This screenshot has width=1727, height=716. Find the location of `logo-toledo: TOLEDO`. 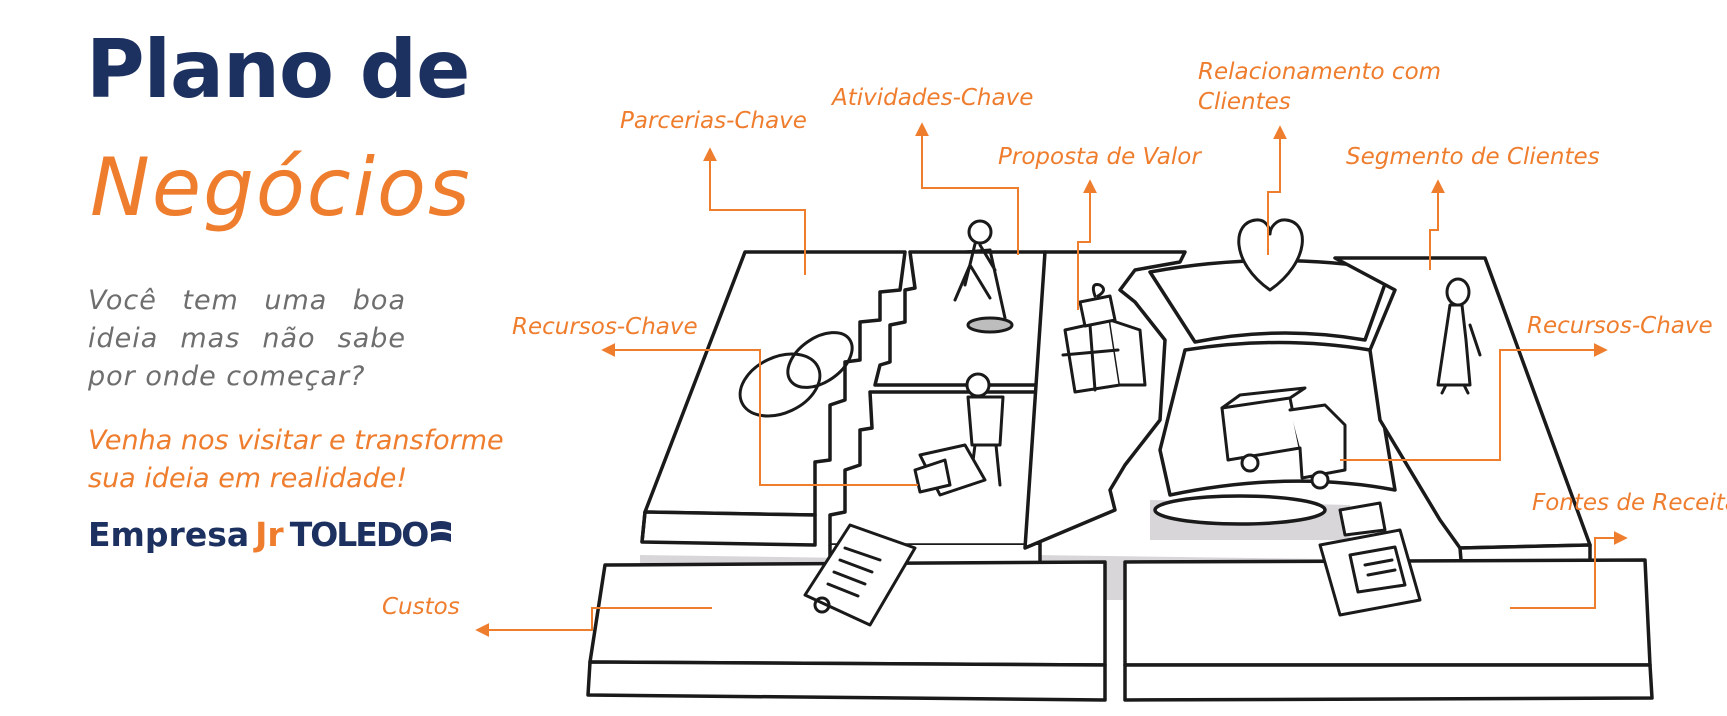

logo-toledo: TOLEDO is located at coordinates (359, 534).